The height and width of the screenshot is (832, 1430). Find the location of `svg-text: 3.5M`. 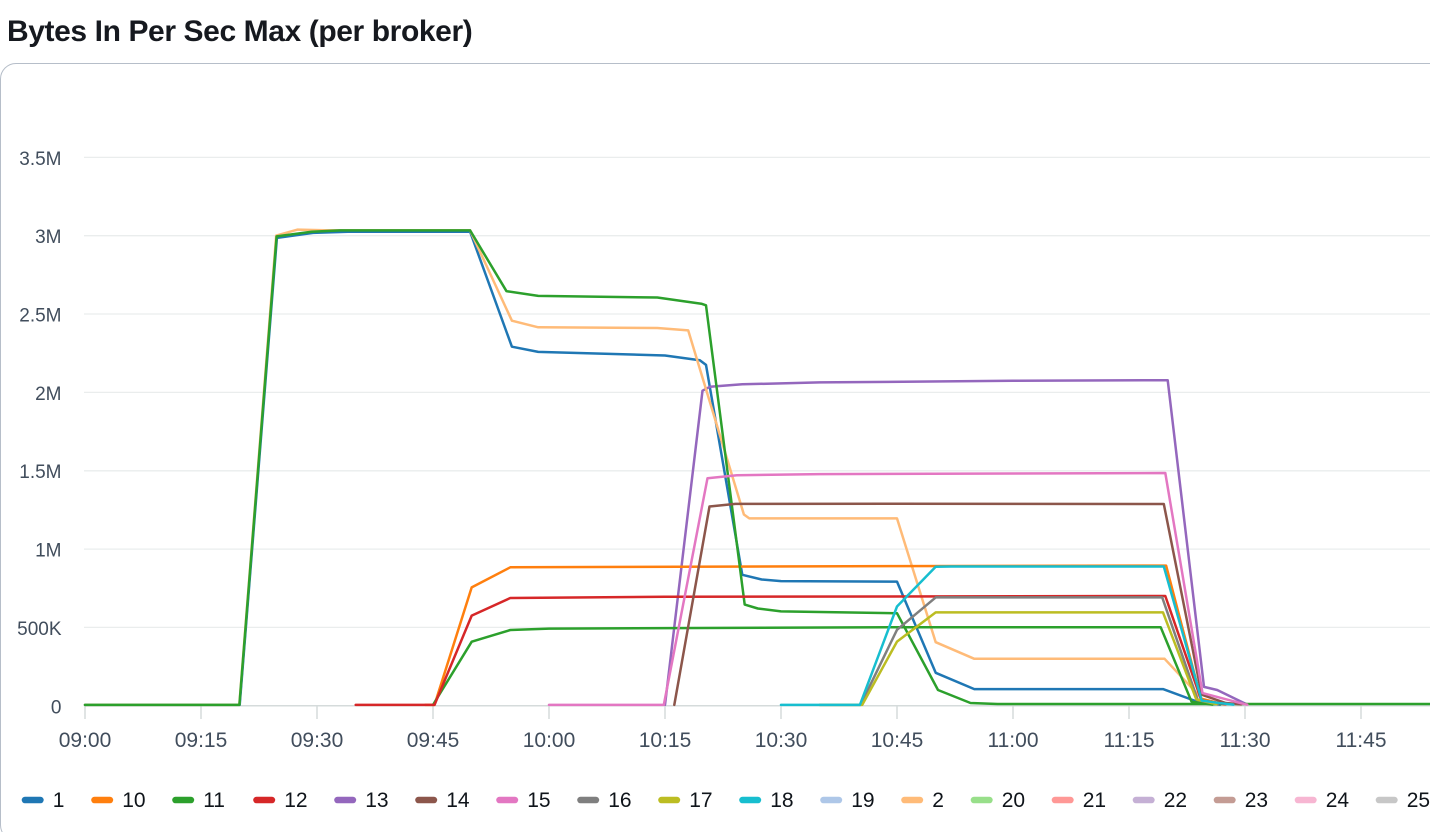

svg-text: 3.5M is located at coordinates (40, 159).